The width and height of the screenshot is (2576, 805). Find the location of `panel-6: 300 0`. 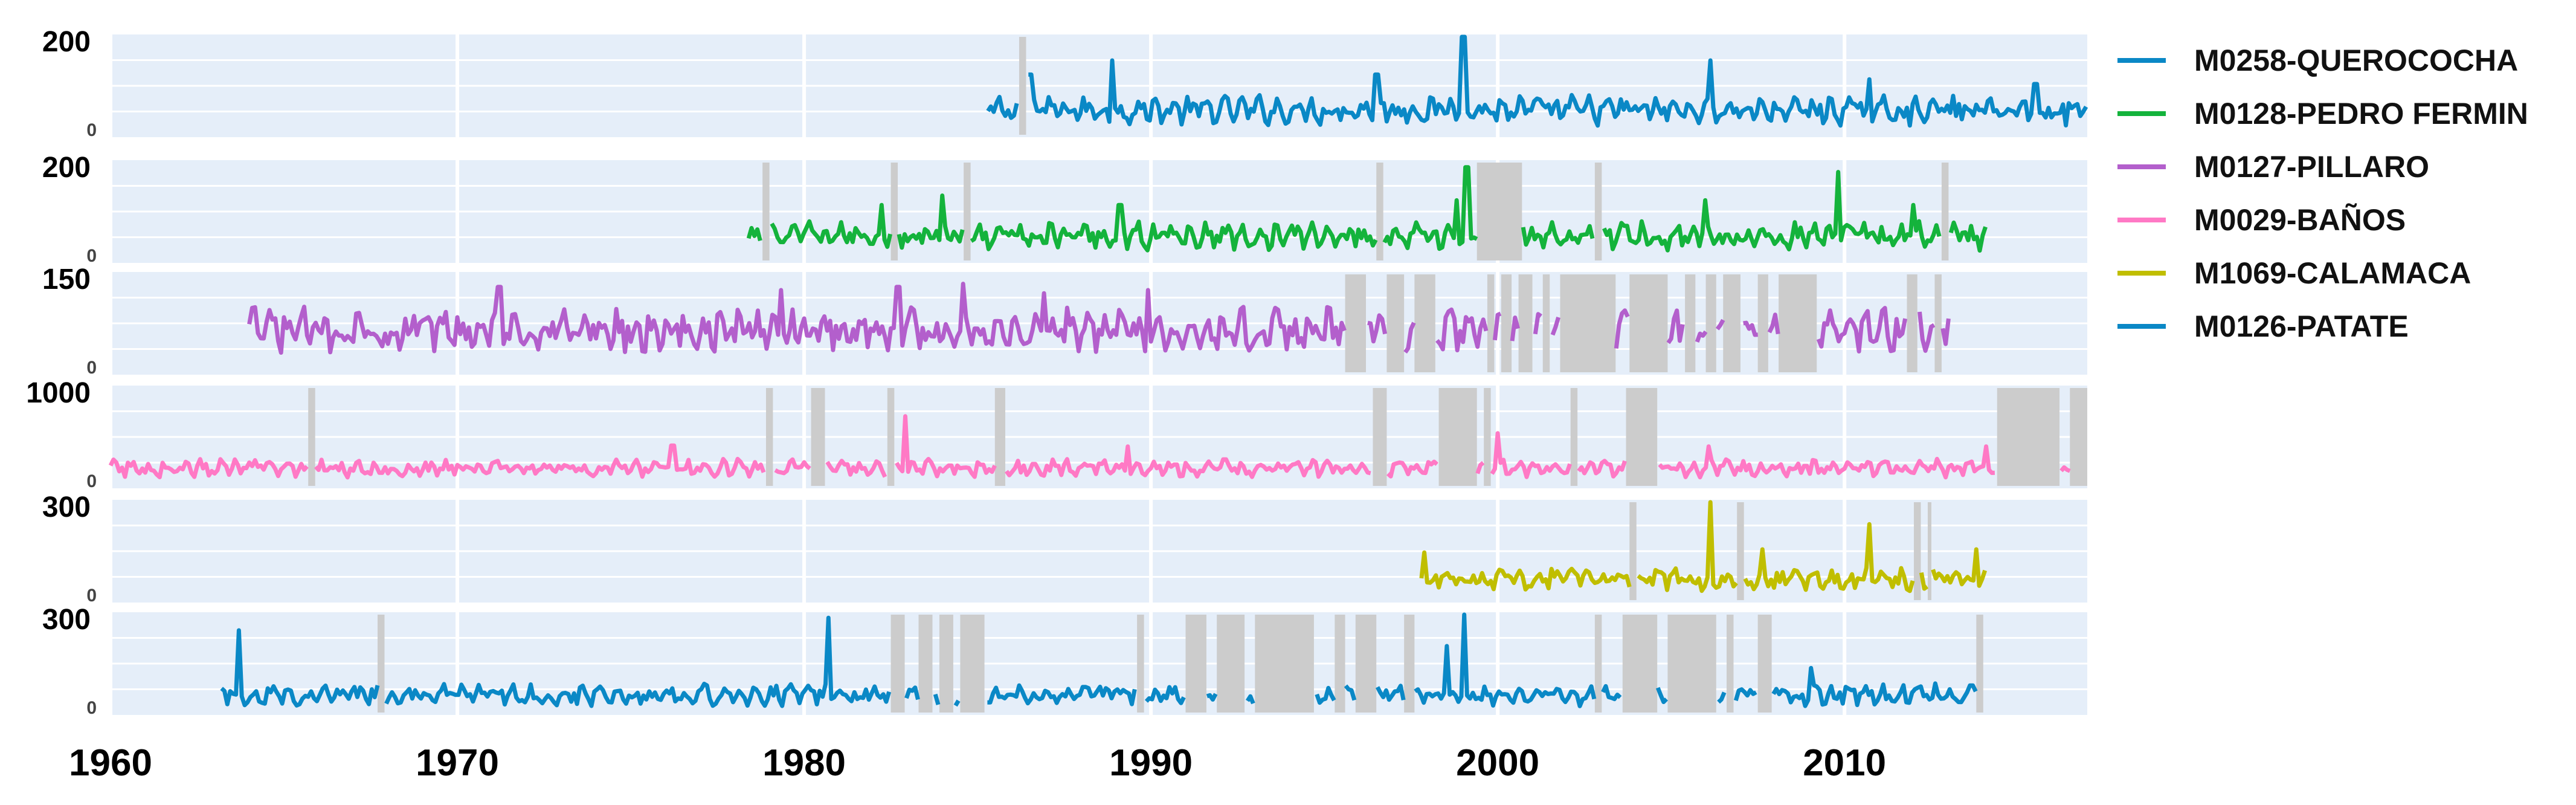

panel-6: 300 0 is located at coordinates (1064, 661).